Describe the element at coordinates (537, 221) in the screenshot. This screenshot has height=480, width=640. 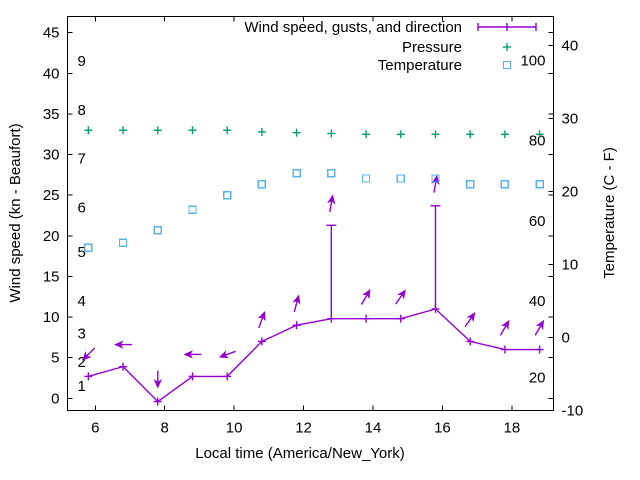
I see `fahrenheit-label: 60` at that location.